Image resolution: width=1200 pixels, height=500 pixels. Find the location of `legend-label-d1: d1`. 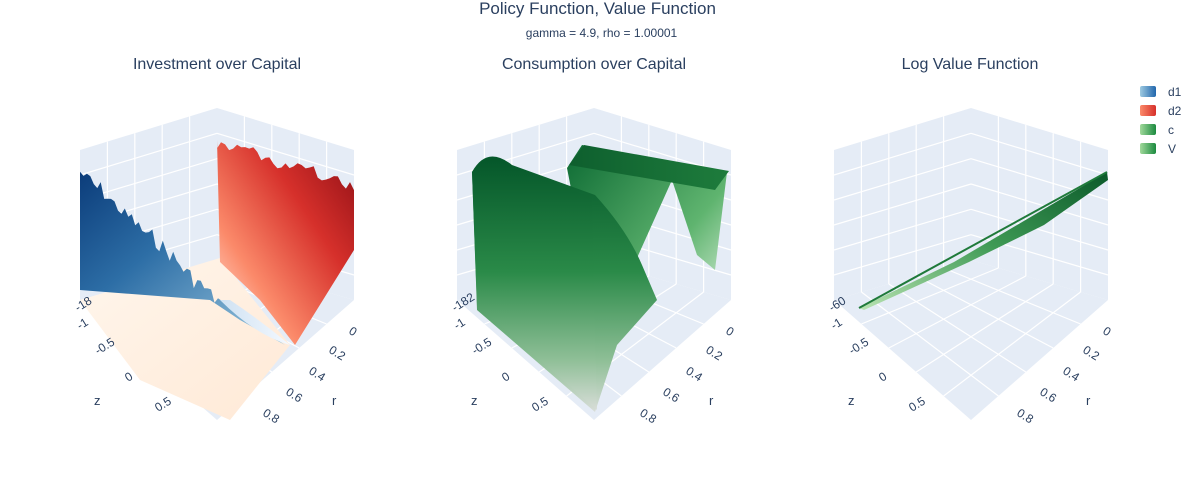

legend-label-d1: d1 is located at coordinates (1175, 91).